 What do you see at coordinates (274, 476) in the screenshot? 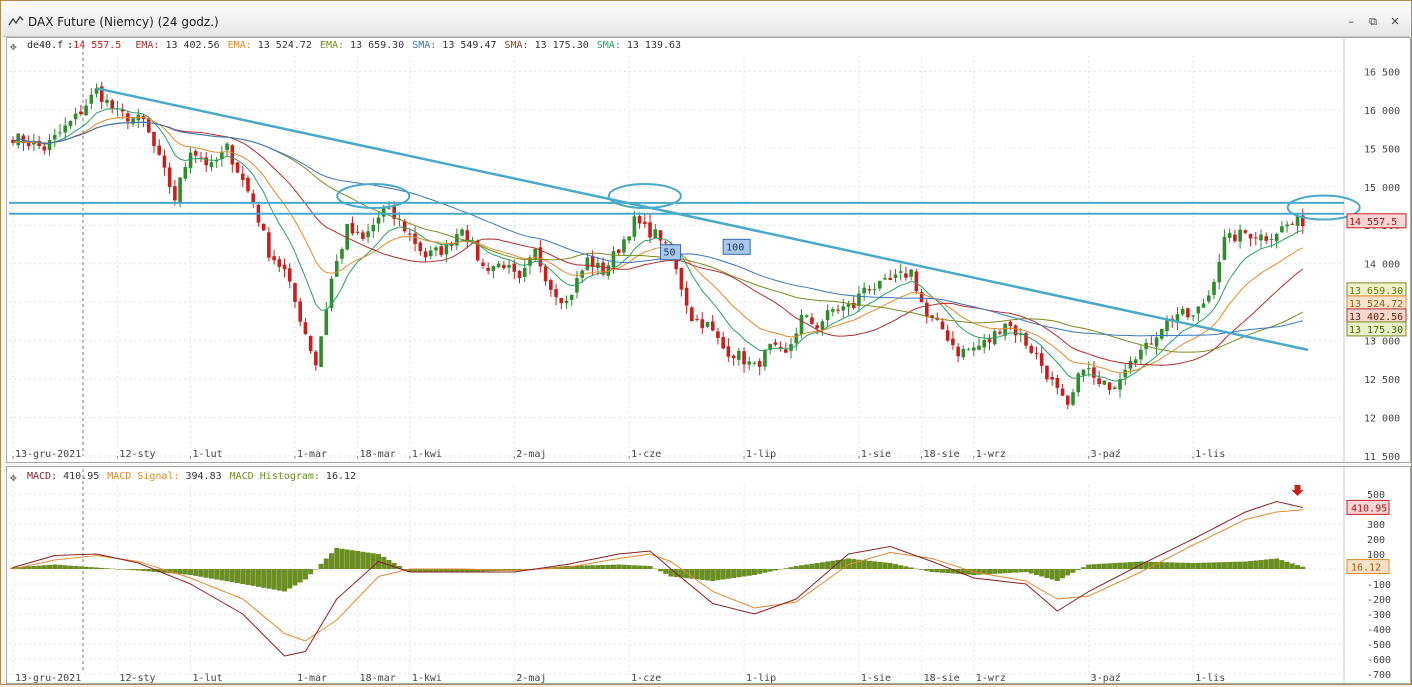
I see `legend-label: MACD Histogram:` at bounding box center [274, 476].